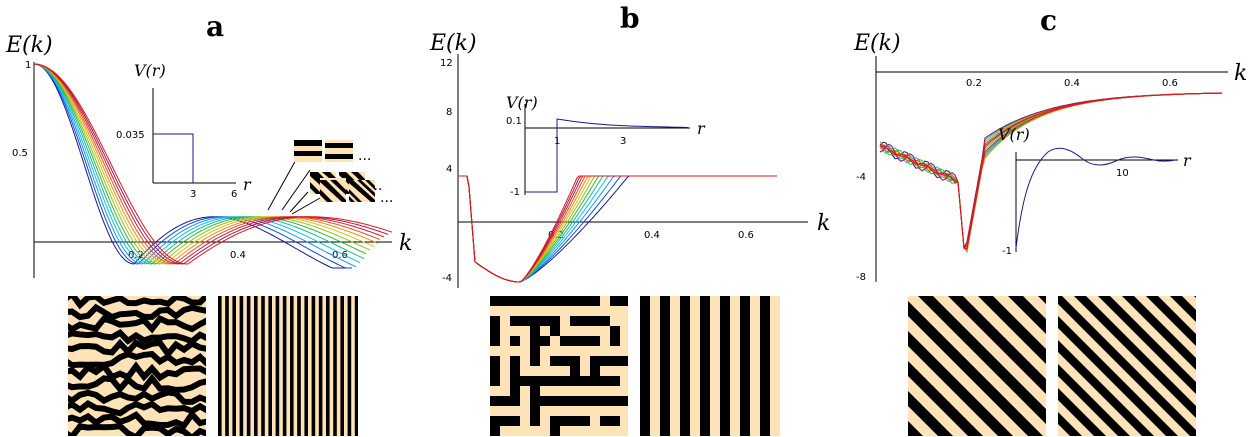 The image size is (1251, 437). Describe the element at coordinates (1007, 251) in the screenshot. I see `panel-c-inset-ytick: -1` at that location.